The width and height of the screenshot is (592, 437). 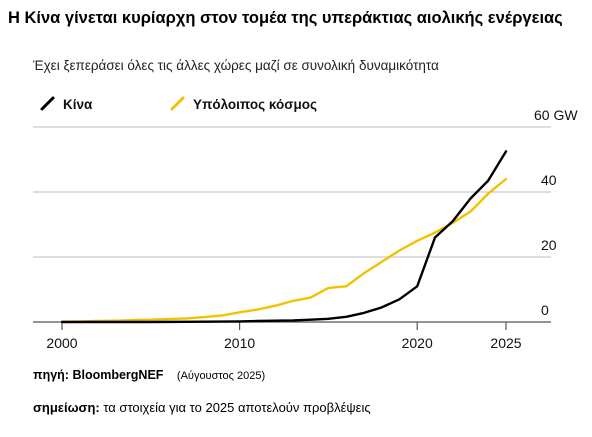 I want to click on source-label: πηγή:, so click(x=51, y=375).